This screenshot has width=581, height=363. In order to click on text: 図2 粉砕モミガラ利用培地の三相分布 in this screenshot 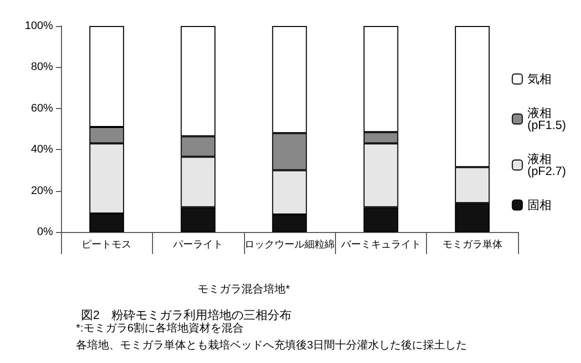, I will do `click(186, 315)`.